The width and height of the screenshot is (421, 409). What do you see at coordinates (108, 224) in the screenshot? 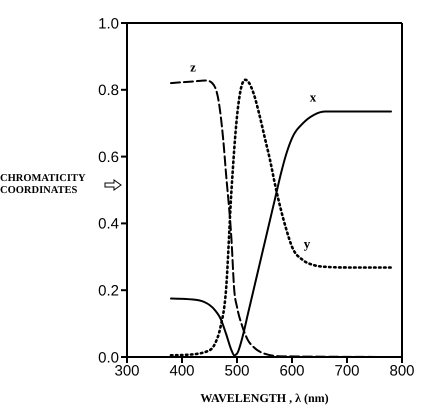
I see `y-tick-label: 0.4` at bounding box center [108, 224].